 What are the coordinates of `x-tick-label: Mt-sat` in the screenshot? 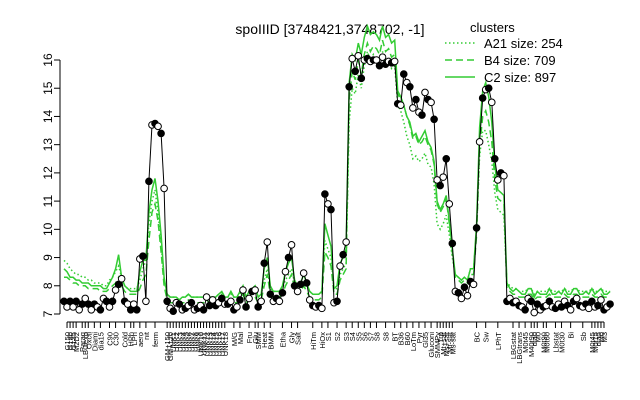 It's located at (449, 342).